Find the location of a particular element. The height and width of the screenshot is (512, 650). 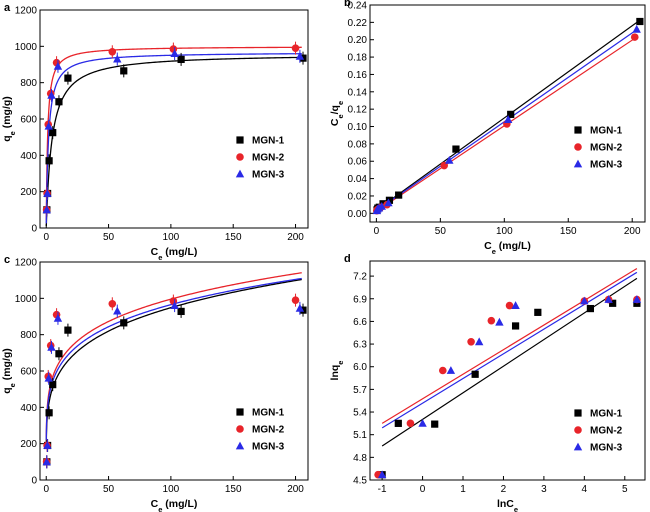

y-tick-label: 0.24 is located at coordinates (358, 6).